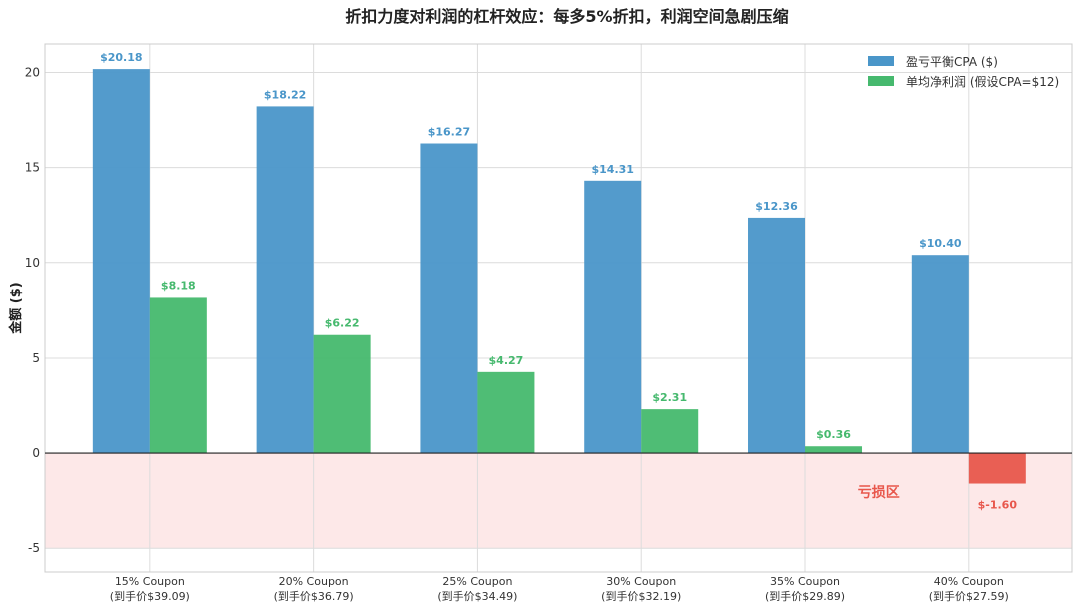  I want to click on loss-zone-label: 亏损区, so click(879, 492).